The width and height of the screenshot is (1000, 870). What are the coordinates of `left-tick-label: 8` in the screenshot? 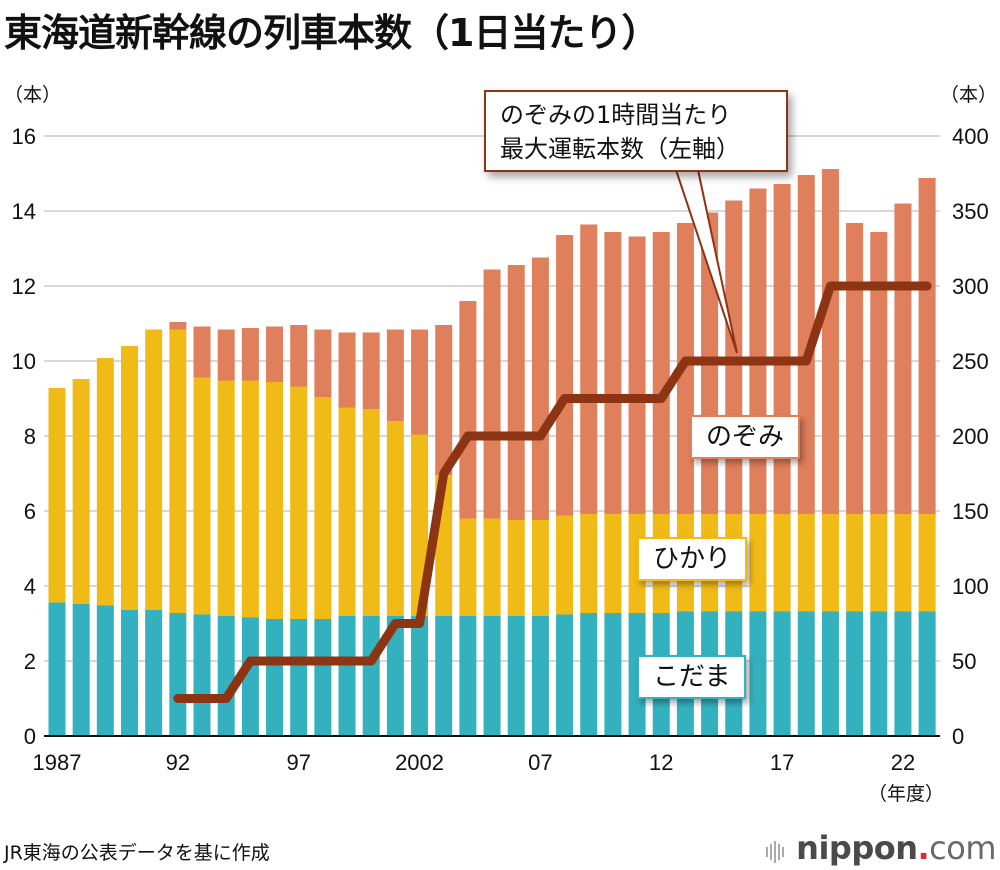 It's located at (30, 436).